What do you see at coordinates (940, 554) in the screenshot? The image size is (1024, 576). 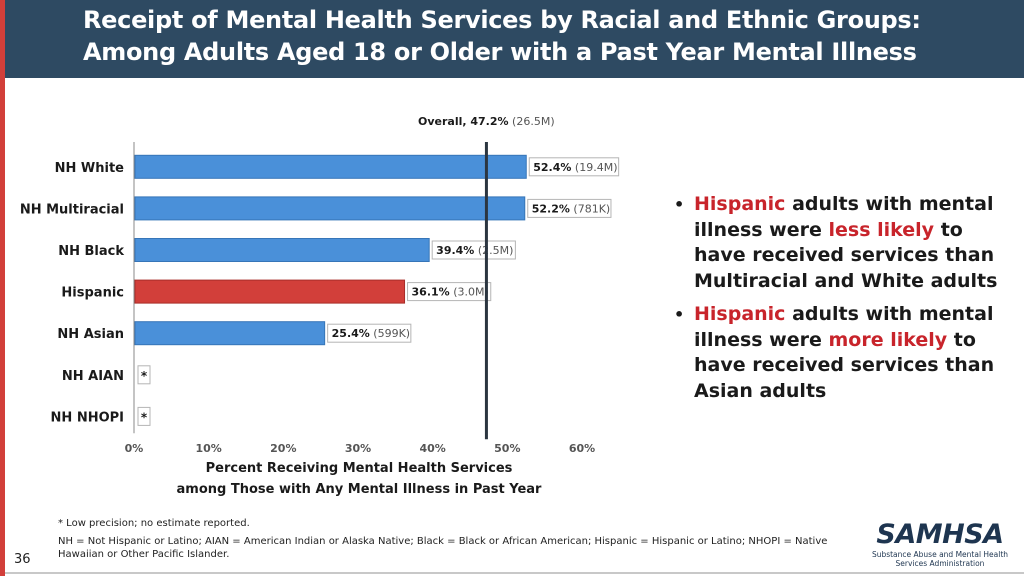 I see `logo-subtitle-1: Substance Abuse and Mental Health` at bounding box center [940, 554].